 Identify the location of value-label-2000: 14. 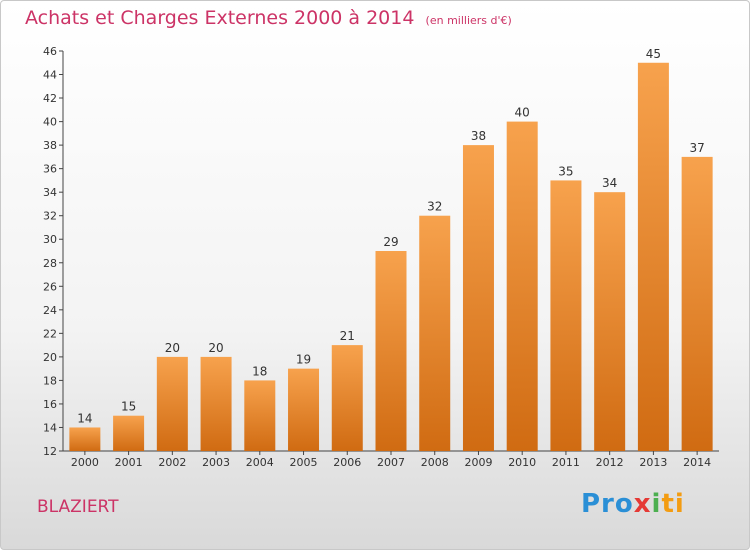
(84, 418).